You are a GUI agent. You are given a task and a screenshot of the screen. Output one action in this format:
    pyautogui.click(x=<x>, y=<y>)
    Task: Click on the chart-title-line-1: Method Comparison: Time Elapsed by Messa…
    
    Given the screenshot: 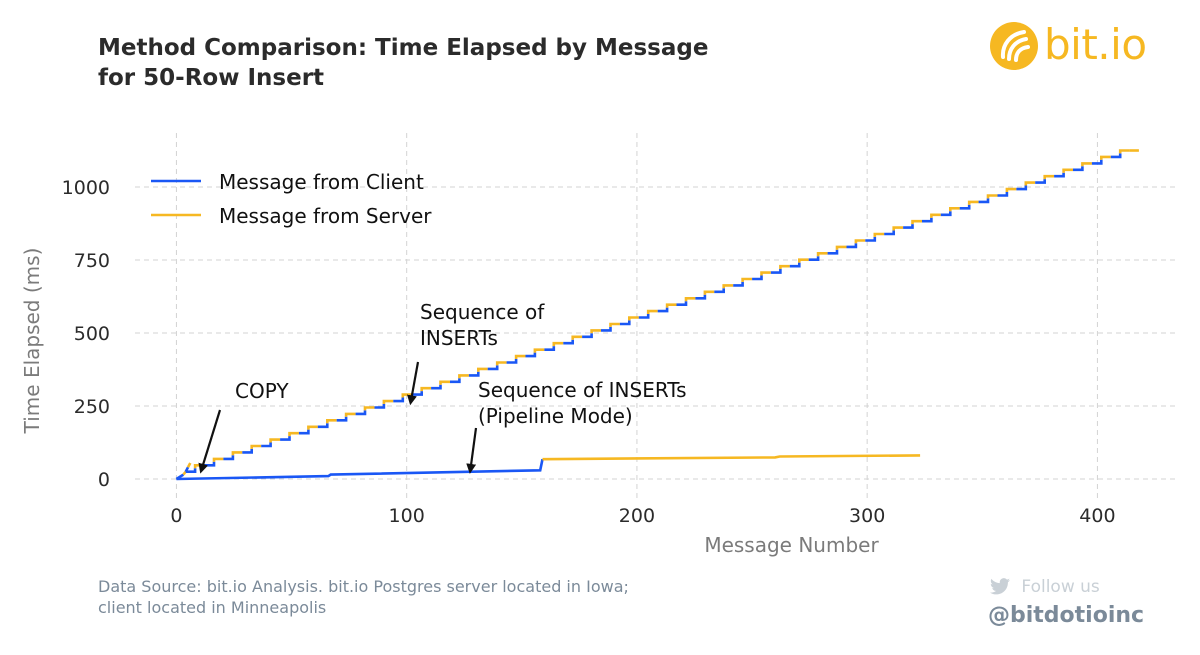 What is the action you would take?
    pyautogui.click(x=403, y=48)
    